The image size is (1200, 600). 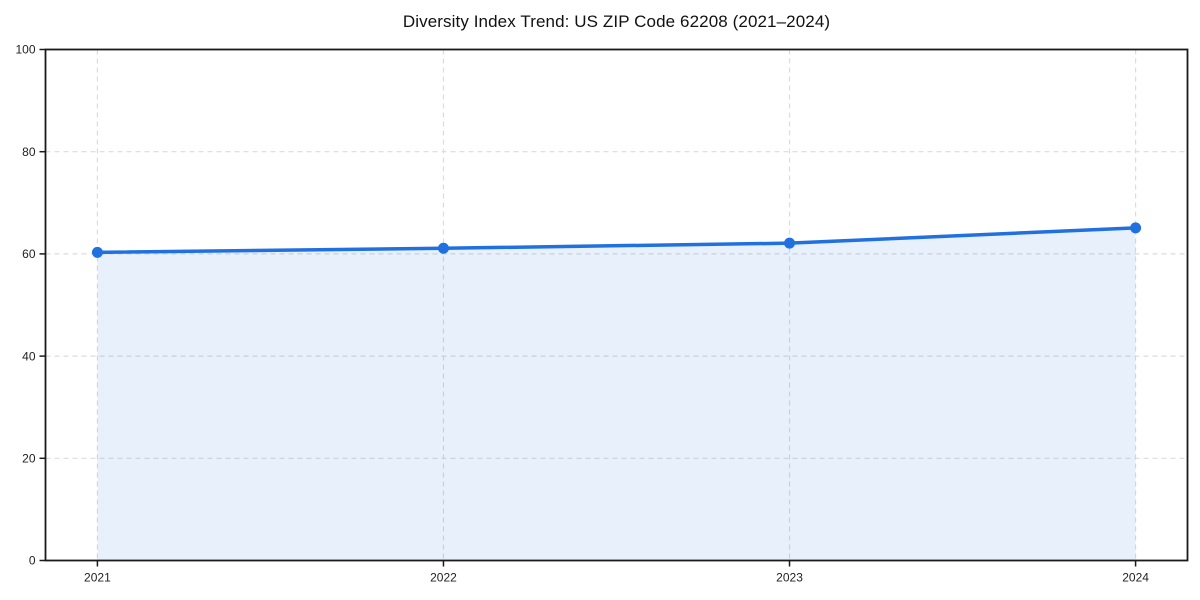 What do you see at coordinates (32, 561) in the screenshot?
I see `y-tick-label: 0` at bounding box center [32, 561].